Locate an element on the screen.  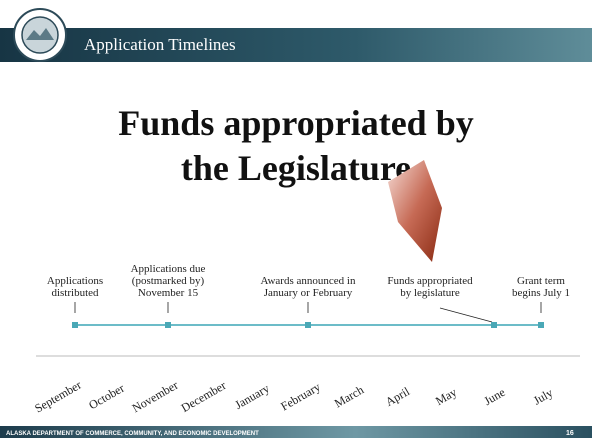
month-label: September is located at coordinates (57, 397).